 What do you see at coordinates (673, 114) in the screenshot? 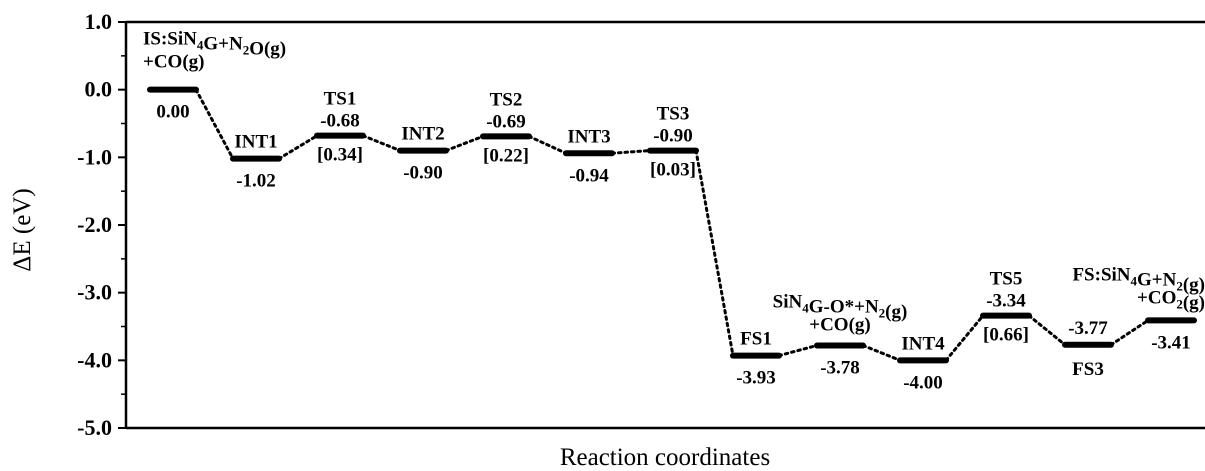
I see `state-name-label: TS3` at bounding box center [673, 114].